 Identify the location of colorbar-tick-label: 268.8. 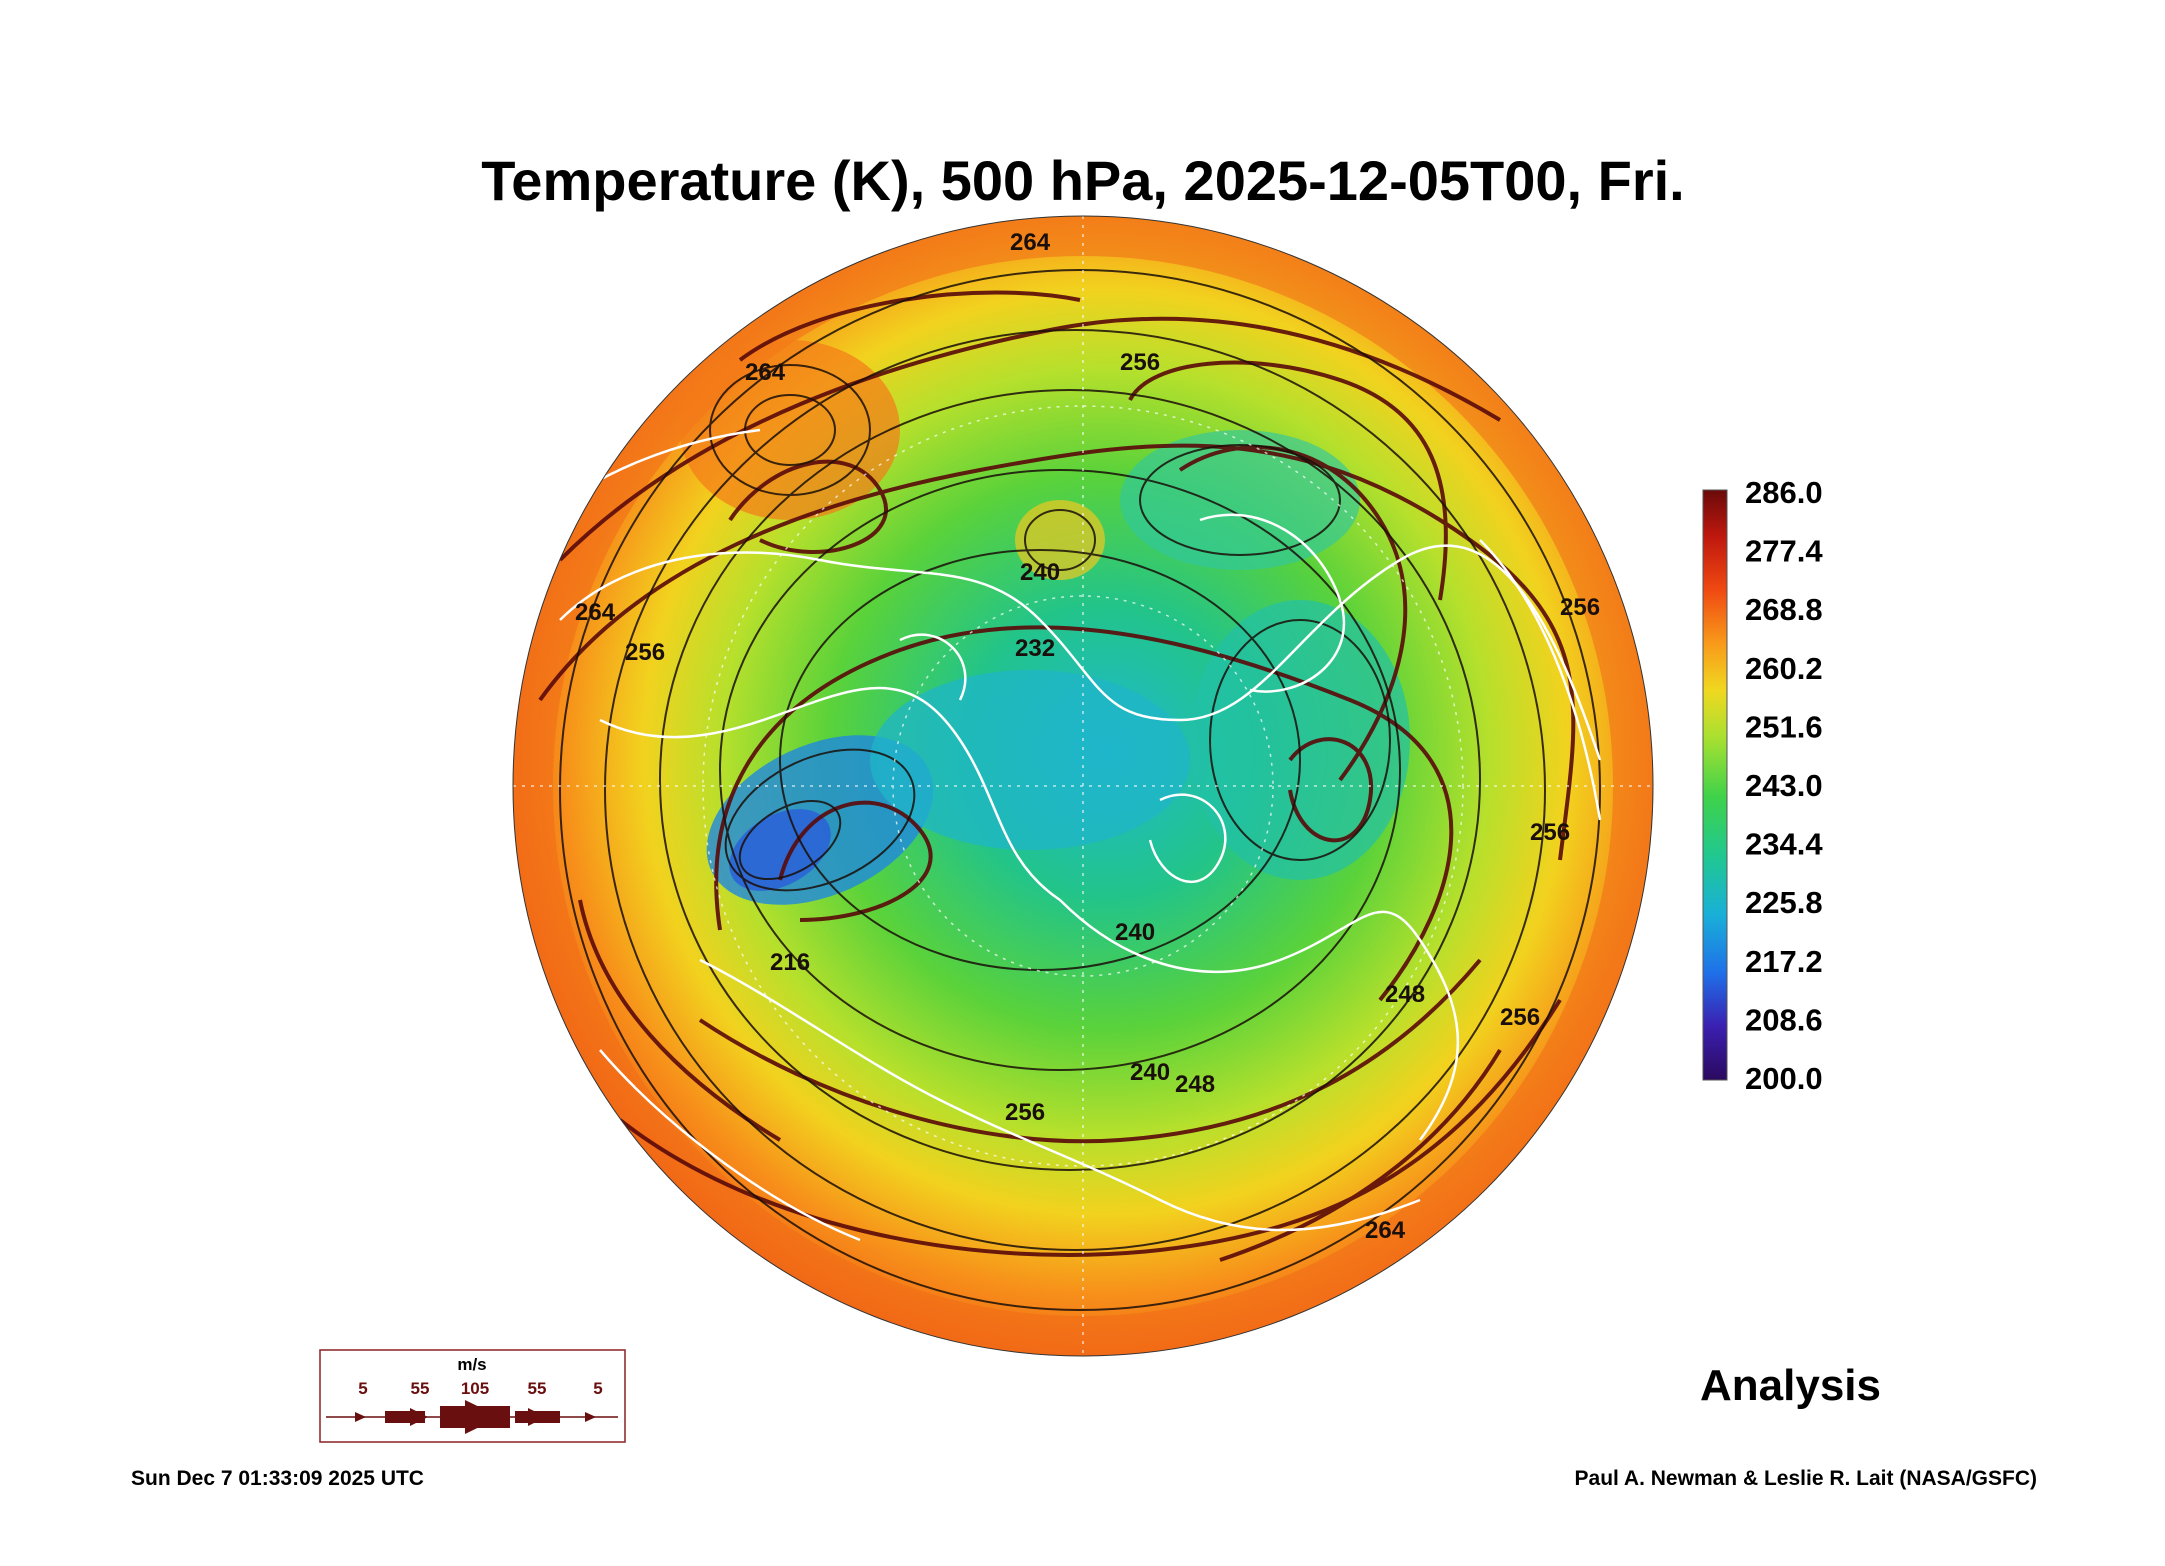
(1784, 609).